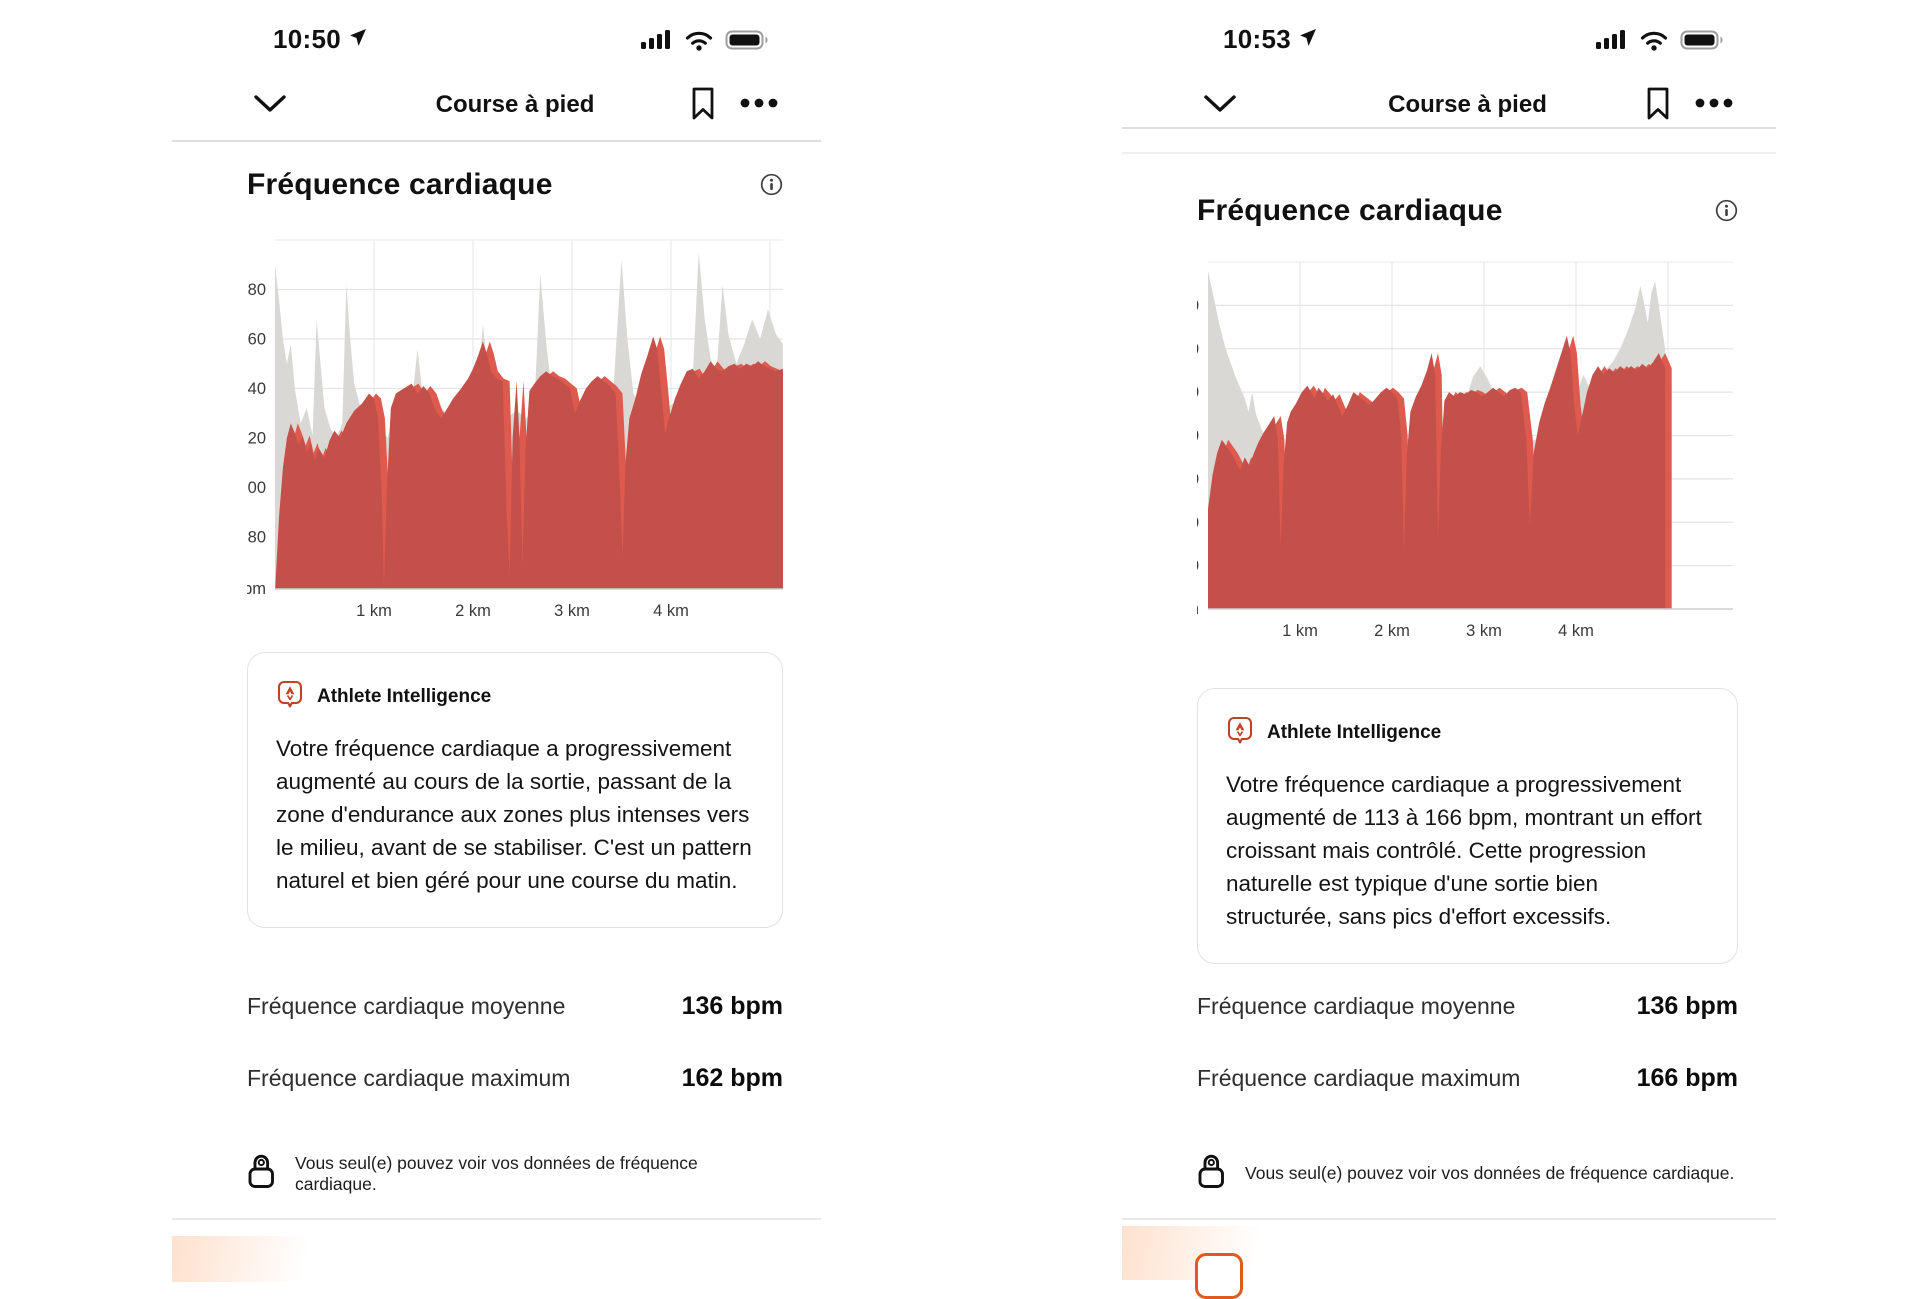 This screenshot has width=1920, height=1299. I want to click on stat-row-maximum: Fréquence cardiaque maximum 166 bpm, so click(1467, 1078).